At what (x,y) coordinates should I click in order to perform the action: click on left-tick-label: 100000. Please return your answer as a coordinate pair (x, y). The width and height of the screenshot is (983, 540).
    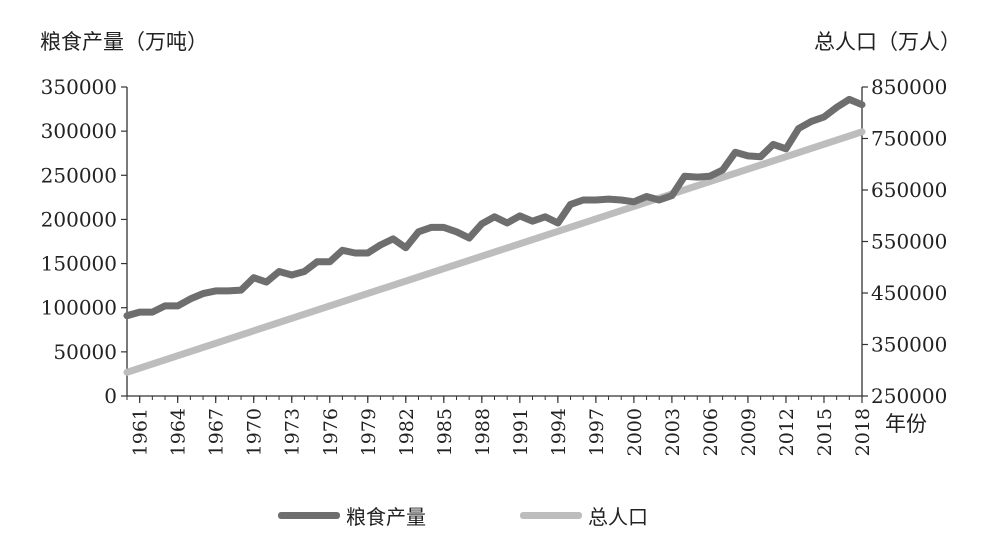
    Looking at the image, I should click on (79, 308).